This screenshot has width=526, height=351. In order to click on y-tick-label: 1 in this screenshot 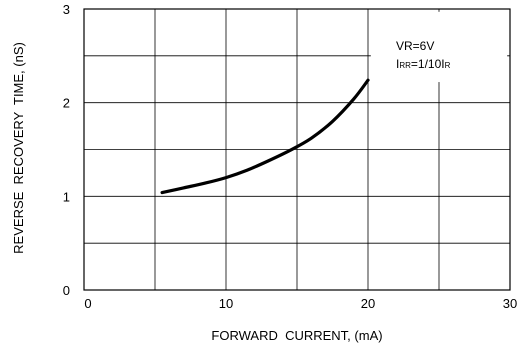, I will do `click(66, 196)`.